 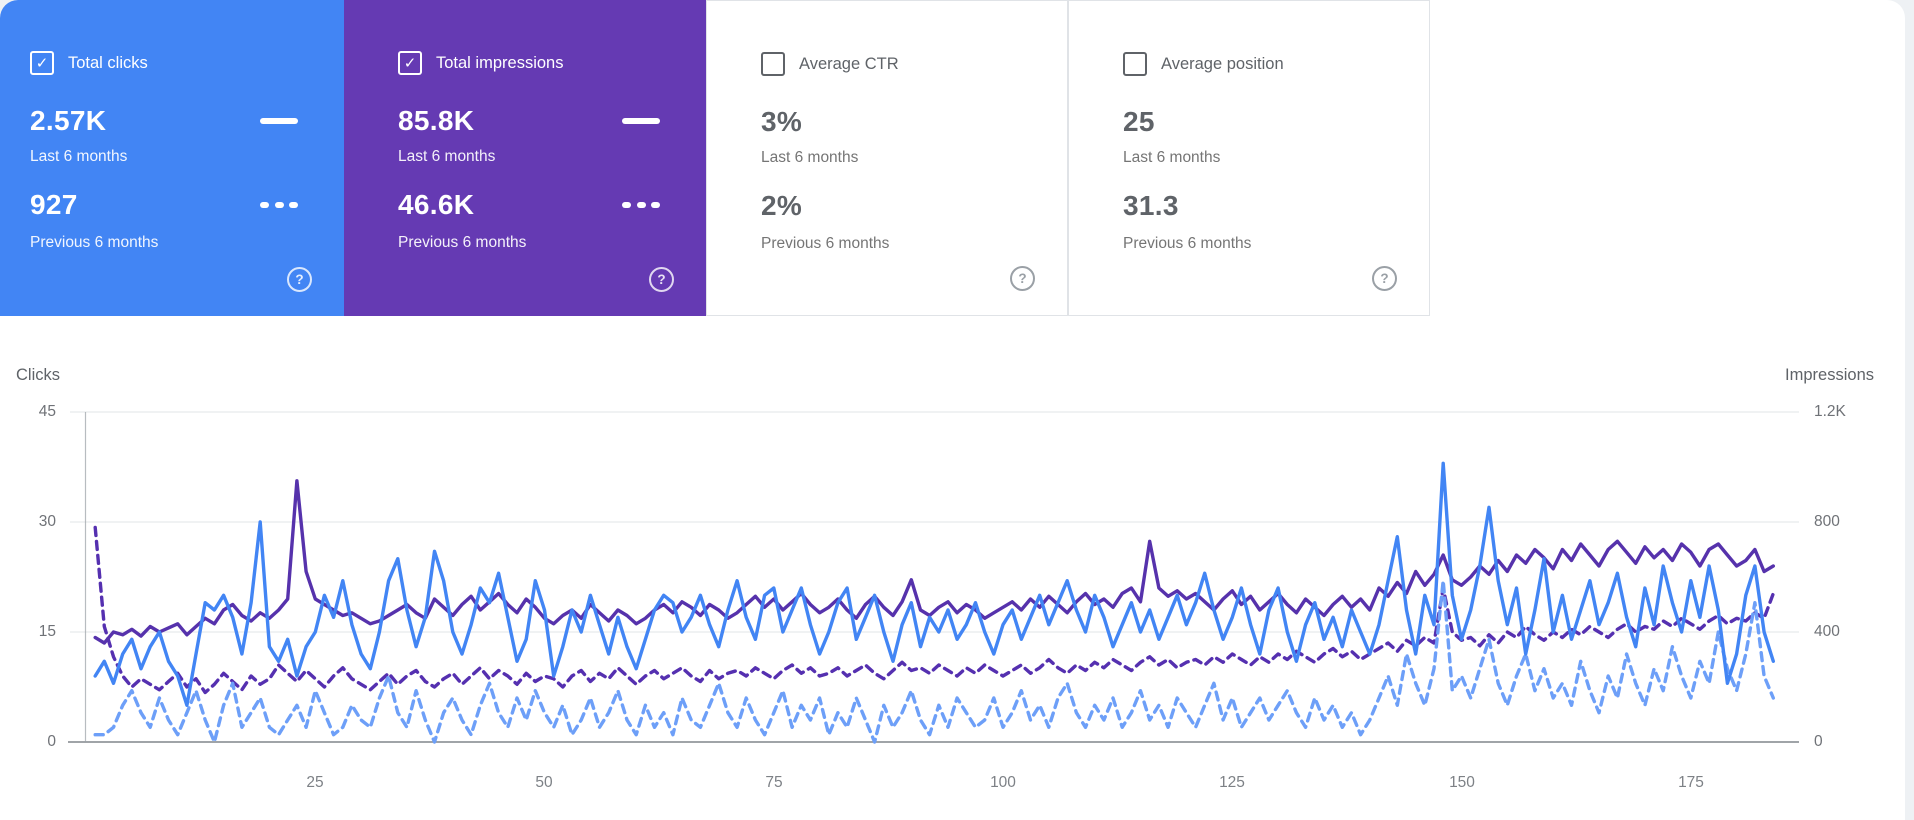 I want to click on right-tick-400: 400, so click(x=1827, y=631).